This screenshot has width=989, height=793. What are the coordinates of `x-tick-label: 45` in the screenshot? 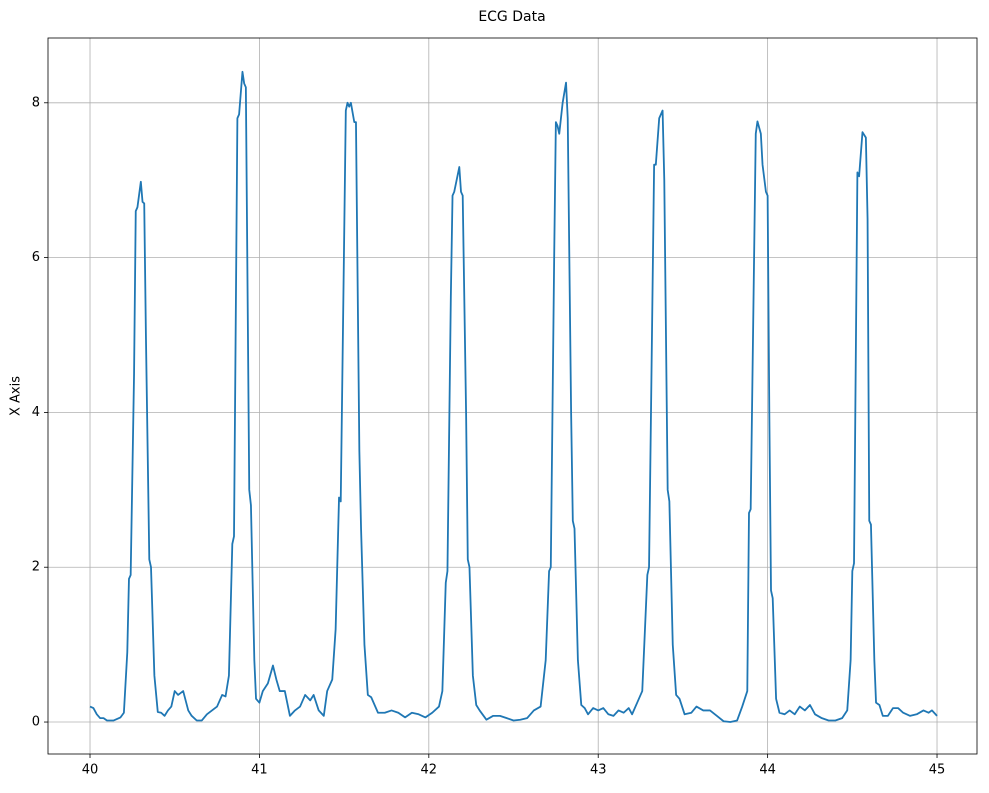 It's located at (937, 770).